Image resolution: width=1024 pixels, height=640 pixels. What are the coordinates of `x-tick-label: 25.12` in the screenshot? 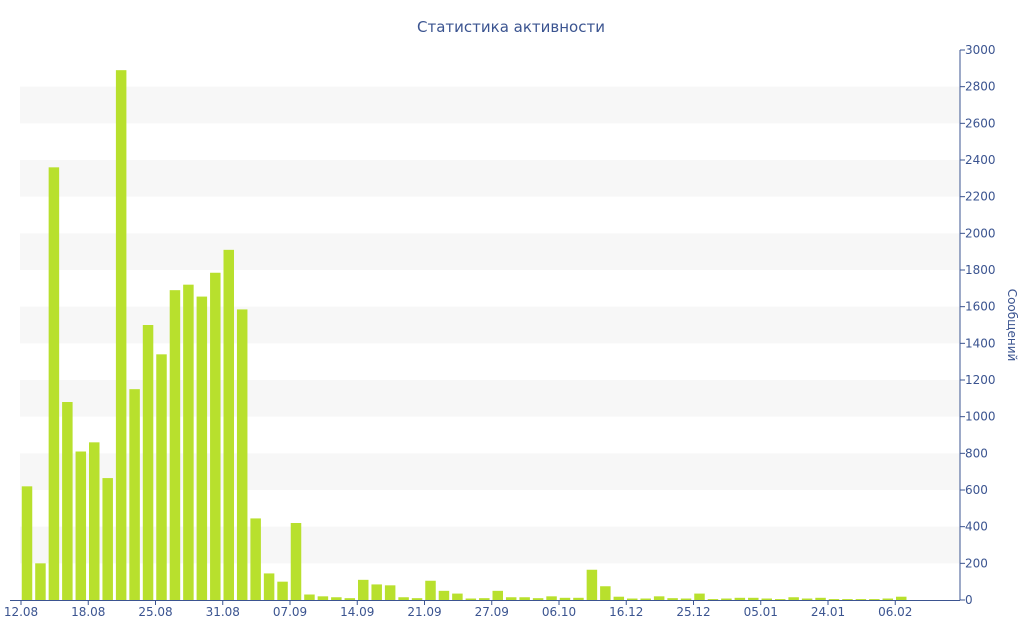 It's located at (693, 612).